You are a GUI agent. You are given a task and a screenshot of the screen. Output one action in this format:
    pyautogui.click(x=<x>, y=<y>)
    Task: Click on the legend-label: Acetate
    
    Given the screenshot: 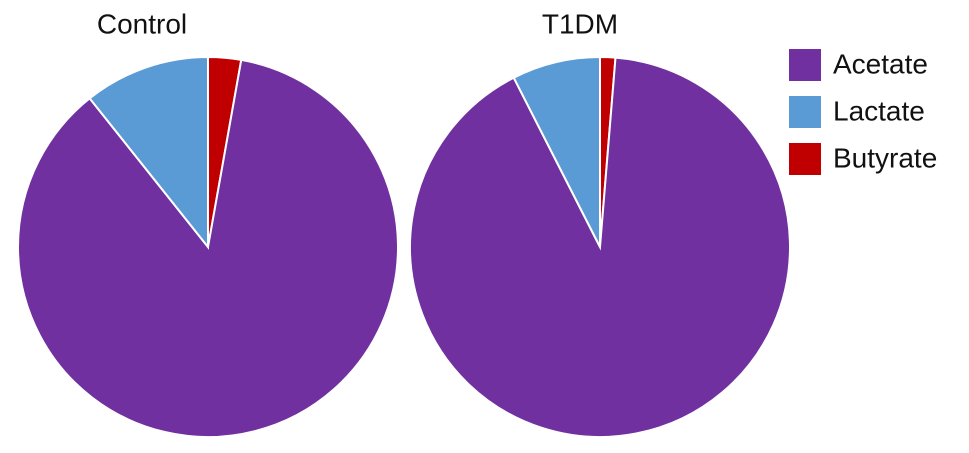 What is the action you would take?
    pyautogui.click(x=880, y=63)
    